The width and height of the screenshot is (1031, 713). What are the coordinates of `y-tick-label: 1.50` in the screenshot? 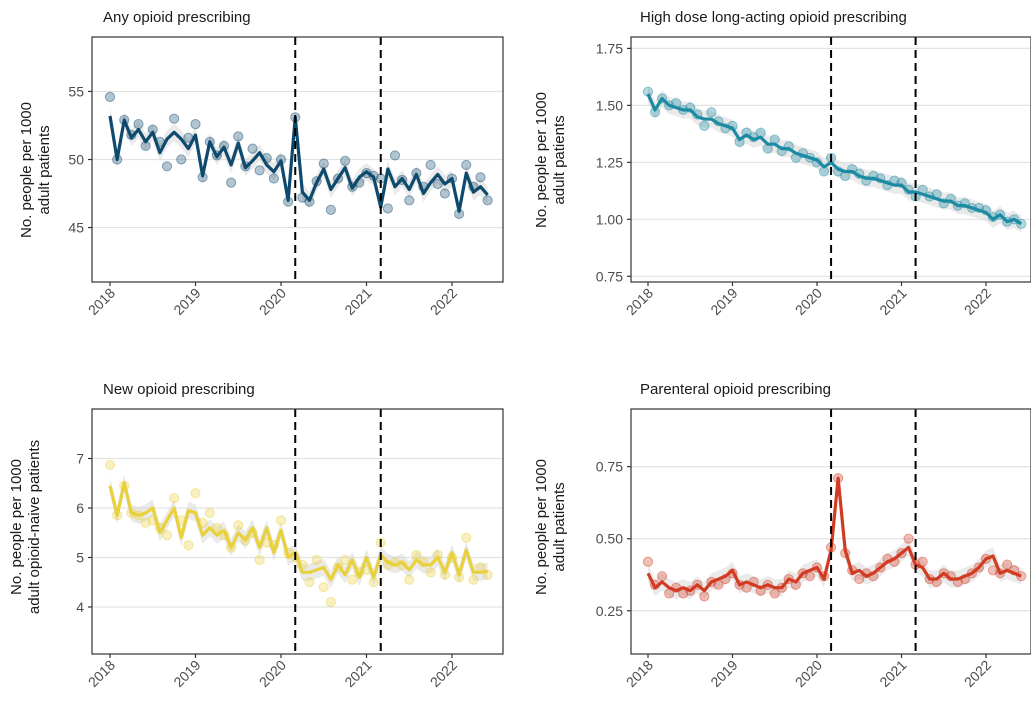 It's located at (609, 105).